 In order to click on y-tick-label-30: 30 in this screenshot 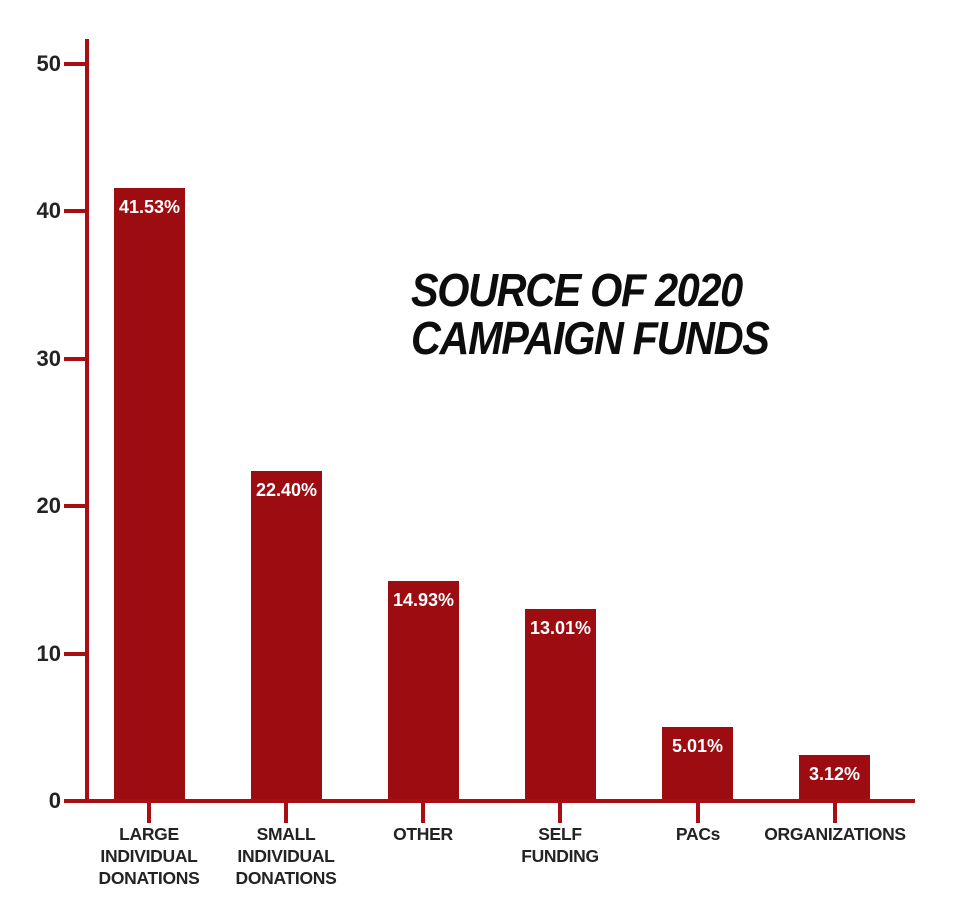, I will do `click(48, 358)`.